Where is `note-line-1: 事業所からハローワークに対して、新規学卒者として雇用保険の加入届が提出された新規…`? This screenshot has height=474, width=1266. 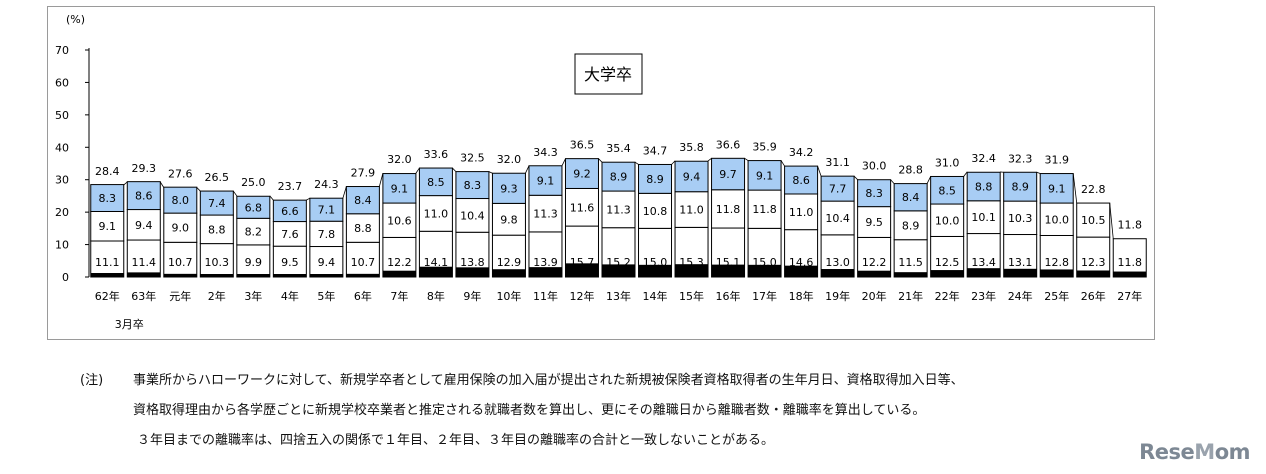 note-line-1: 事業所からハローワークに対して、新規学卒者として雇用保険の加入届が提出された新規… is located at coordinates (548, 380).